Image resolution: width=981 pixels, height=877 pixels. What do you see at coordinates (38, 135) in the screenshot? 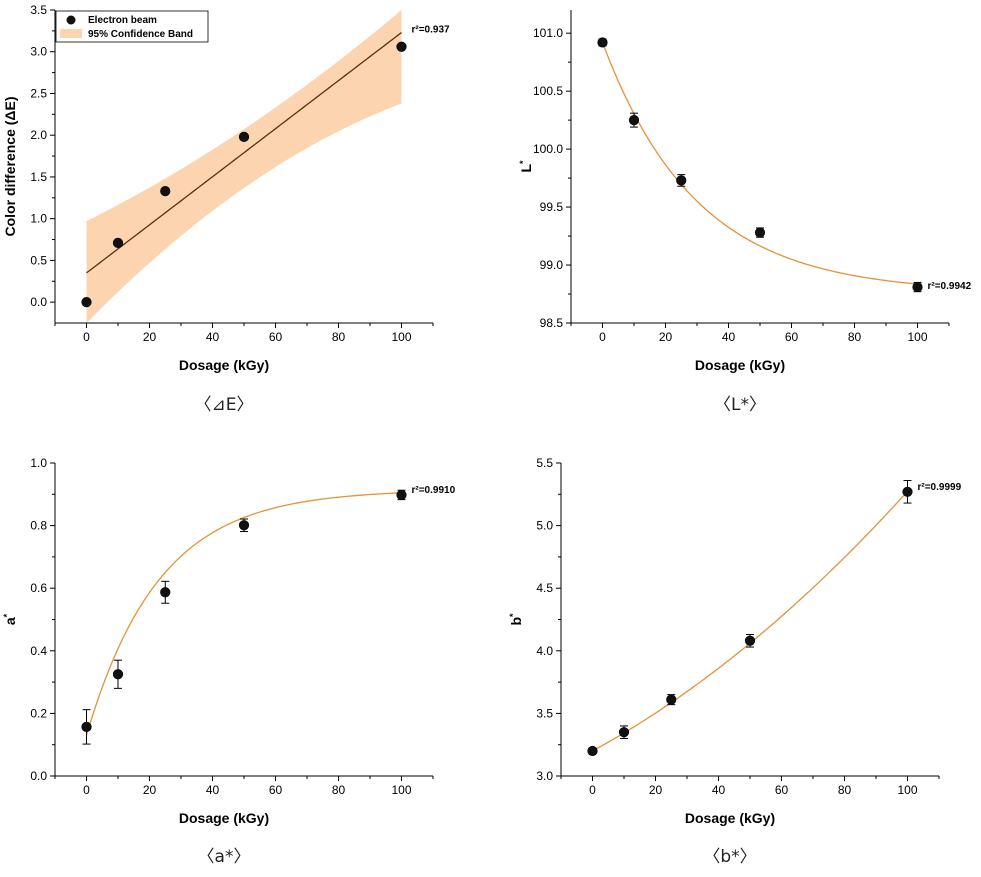
I see `y-tick-label: 2.0` at bounding box center [38, 135].